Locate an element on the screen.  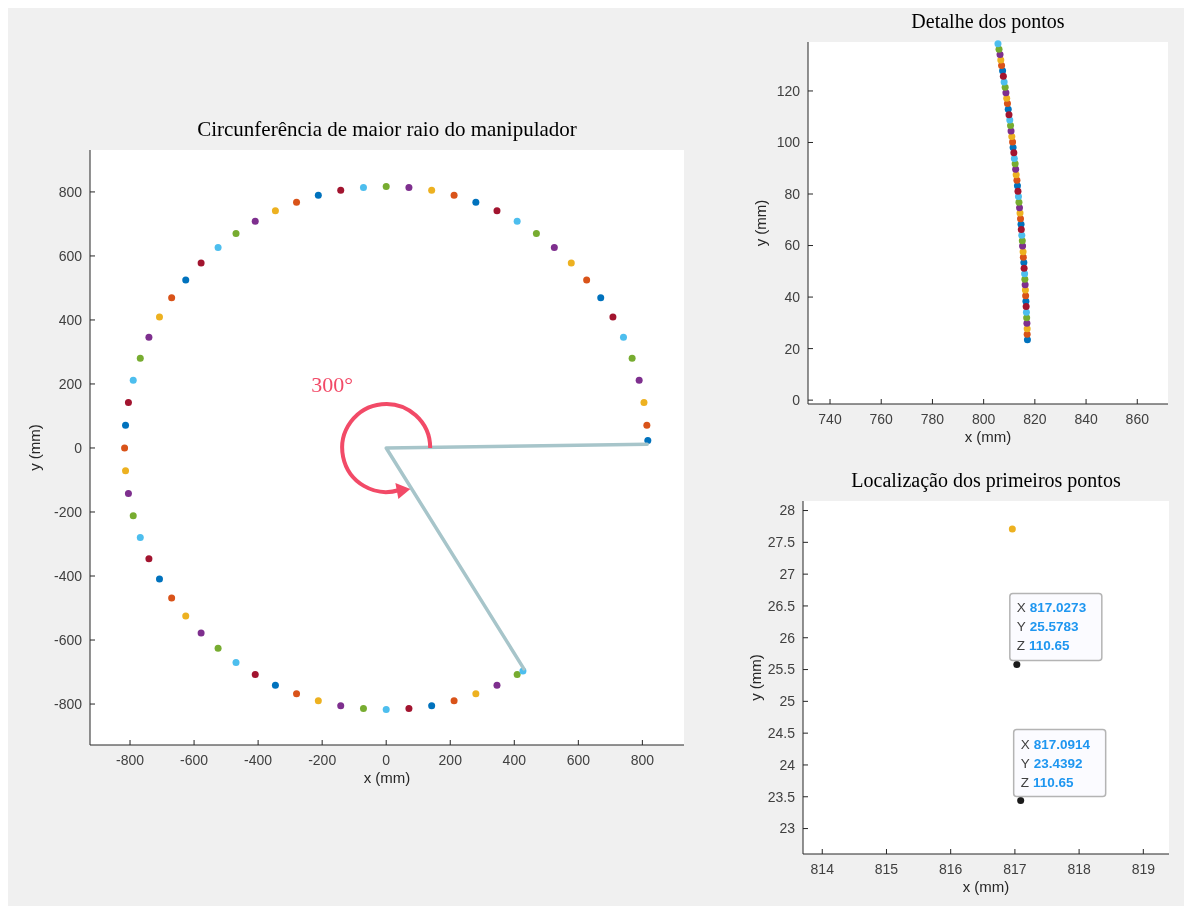
y-tick-label: 25 is located at coordinates (787, 701).